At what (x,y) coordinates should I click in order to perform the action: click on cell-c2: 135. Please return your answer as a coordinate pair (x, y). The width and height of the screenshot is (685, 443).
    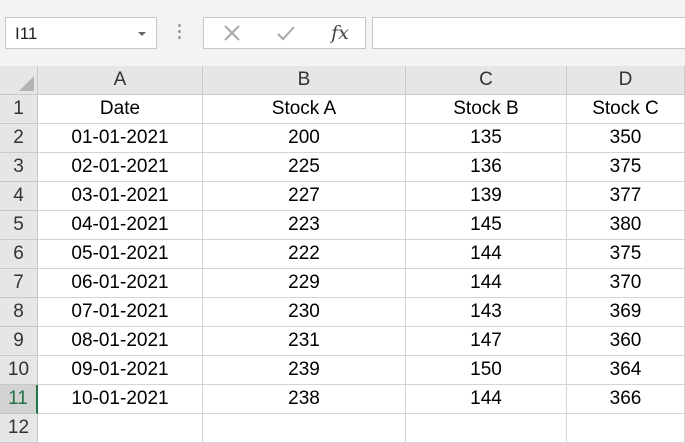
    Looking at the image, I should click on (486, 138).